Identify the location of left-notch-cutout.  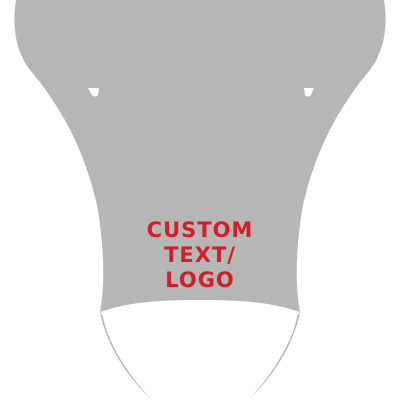
(93, 92).